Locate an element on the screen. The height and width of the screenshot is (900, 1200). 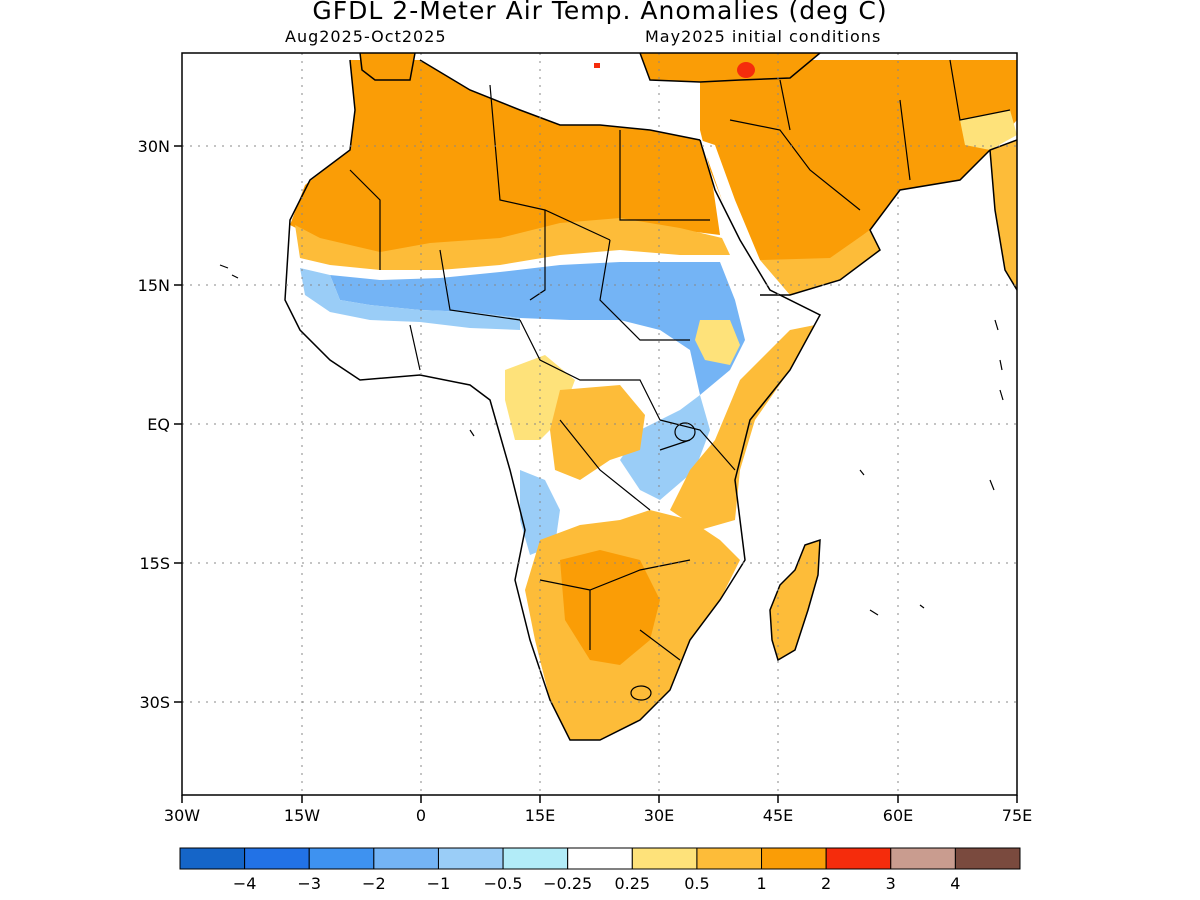
east-africa-cool is located at coordinates (665, 447).